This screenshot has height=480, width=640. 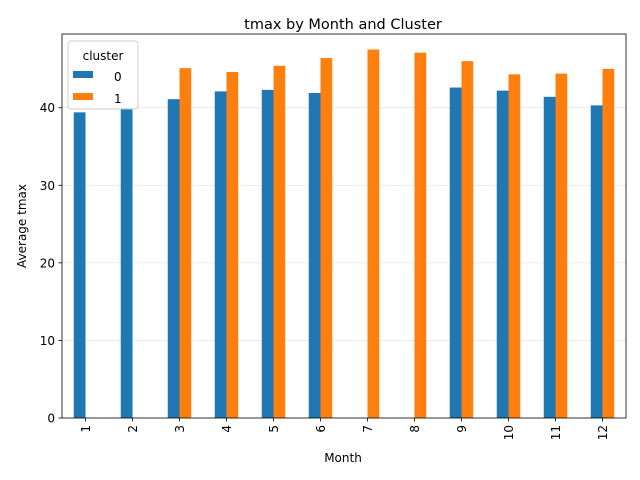 I want to click on y-tick-label-0: 0, so click(x=51, y=419).